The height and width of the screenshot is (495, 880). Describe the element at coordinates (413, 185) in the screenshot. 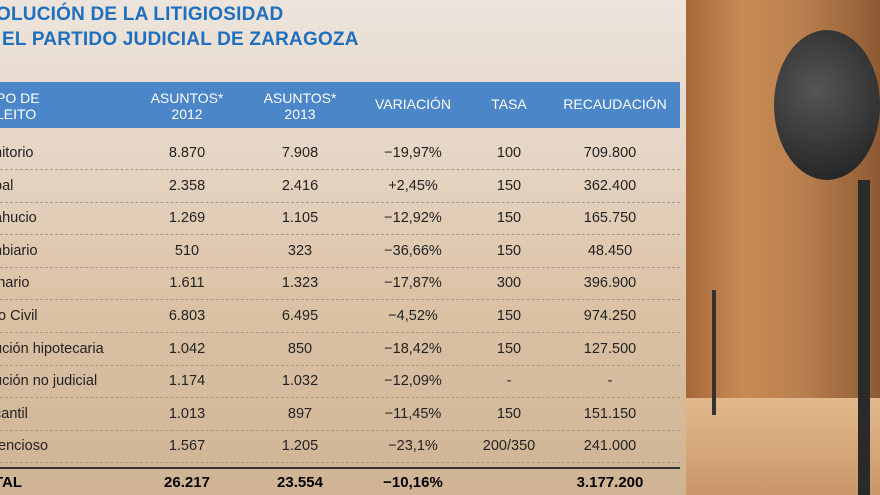

I see `cell-variacion: +2,45%` at that location.